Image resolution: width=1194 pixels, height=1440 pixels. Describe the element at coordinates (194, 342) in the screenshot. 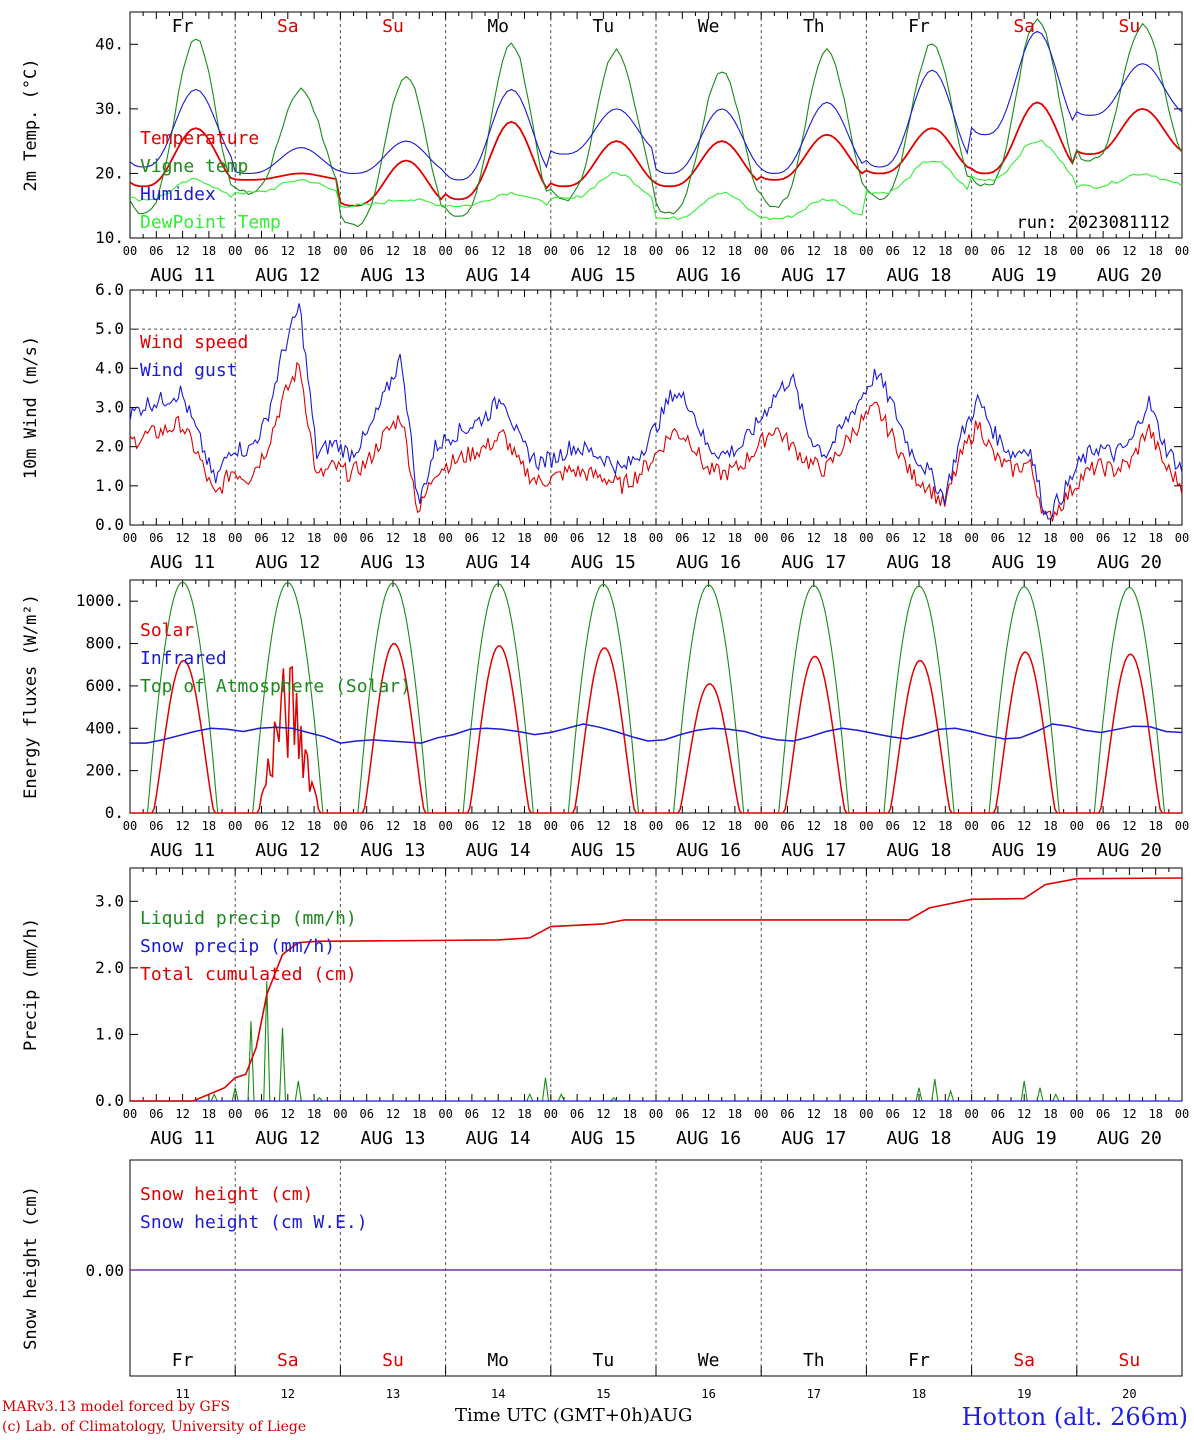

I see `legend-wind-speed: Wind speed` at that location.